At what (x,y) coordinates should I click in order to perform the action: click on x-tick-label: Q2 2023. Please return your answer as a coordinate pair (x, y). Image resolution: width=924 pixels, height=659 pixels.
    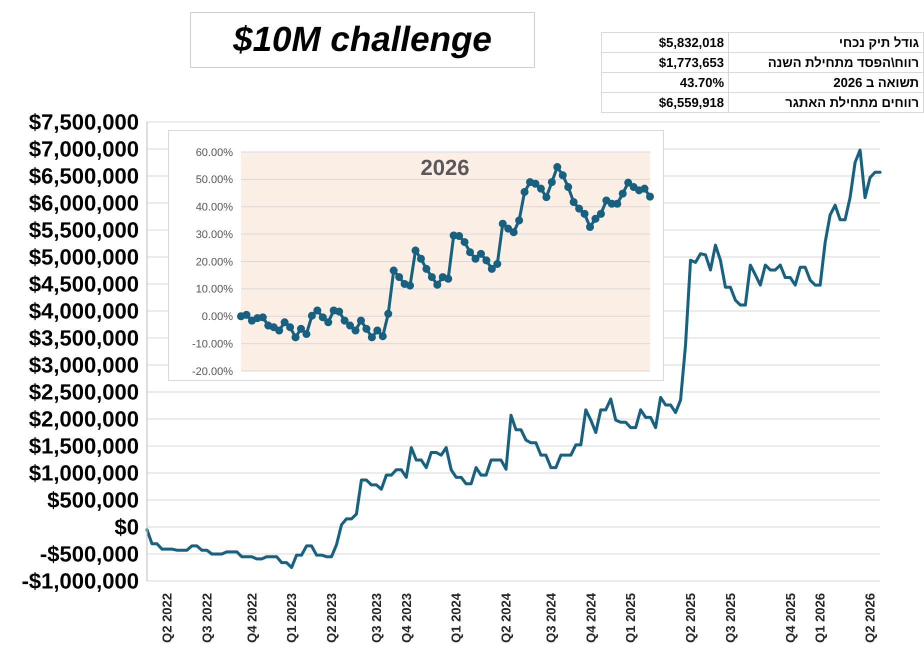
    Looking at the image, I should click on (332, 618).